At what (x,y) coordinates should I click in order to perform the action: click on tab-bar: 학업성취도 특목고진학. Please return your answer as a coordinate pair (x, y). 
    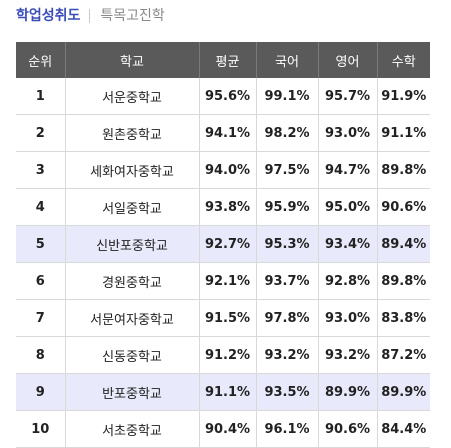
    Looking at the image, I should click on (90, 16).